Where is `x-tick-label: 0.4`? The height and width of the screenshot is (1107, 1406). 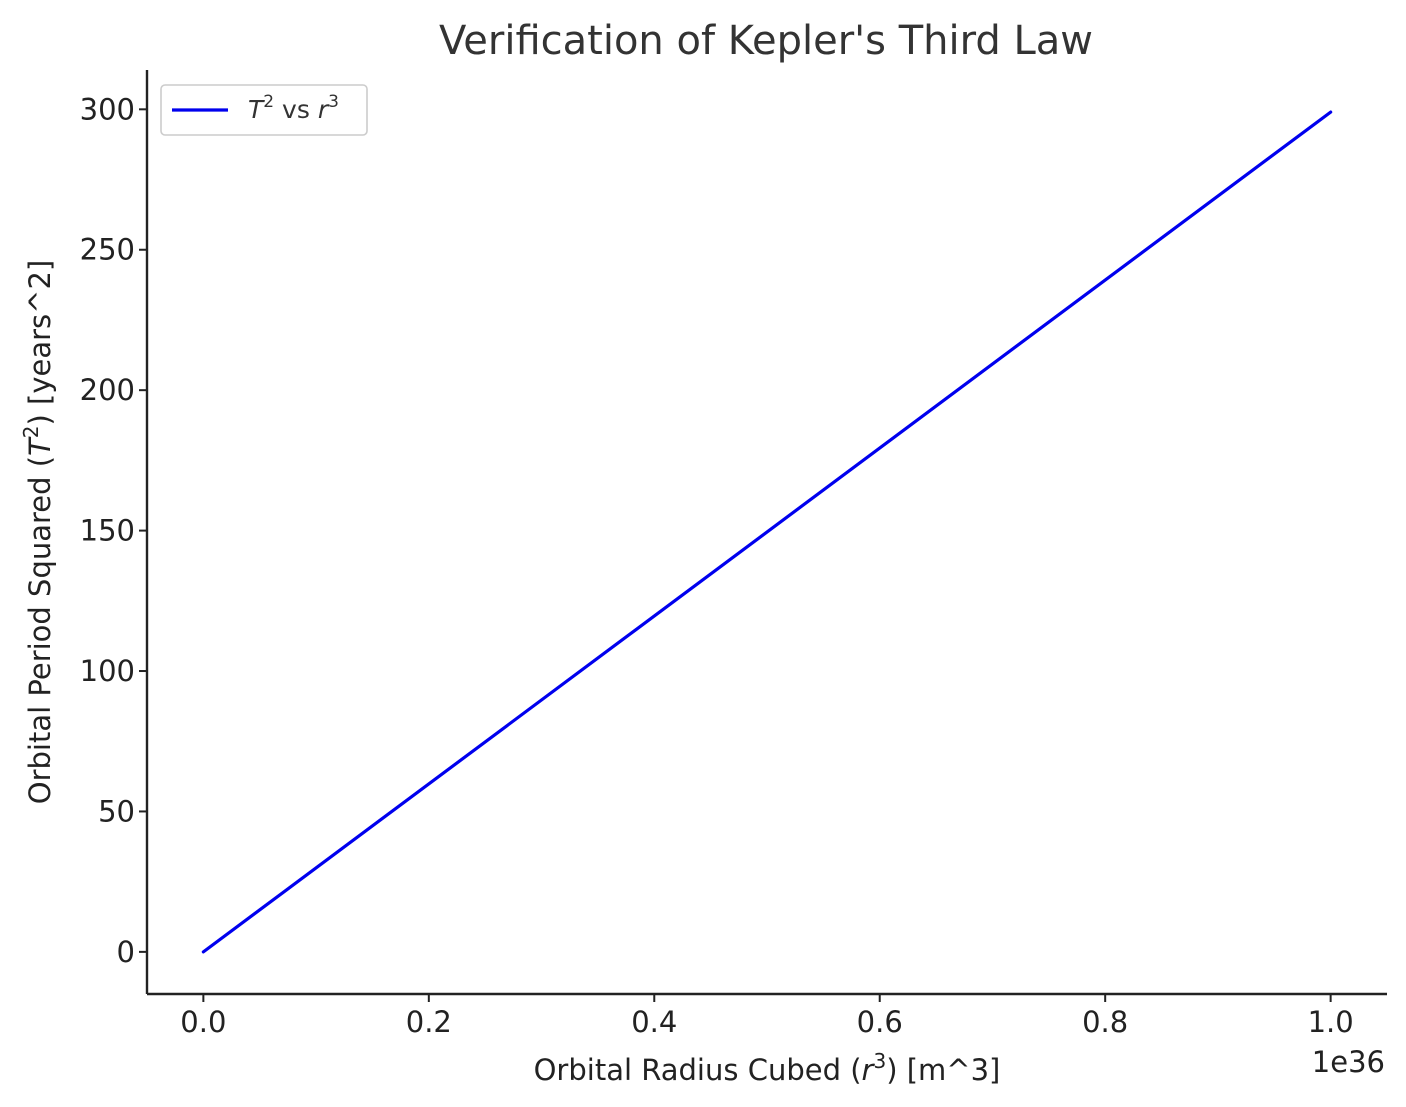
x-tick-label: 0.4 is located at coordinates (654, 1022).